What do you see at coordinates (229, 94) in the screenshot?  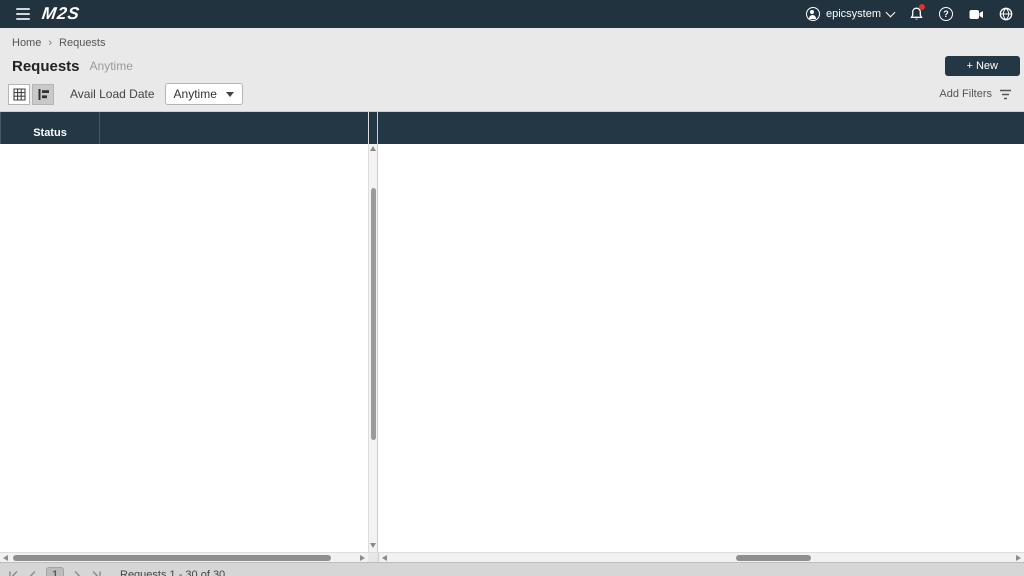 I see `dropdown-caret-icon` at bounding box center [229, 94].